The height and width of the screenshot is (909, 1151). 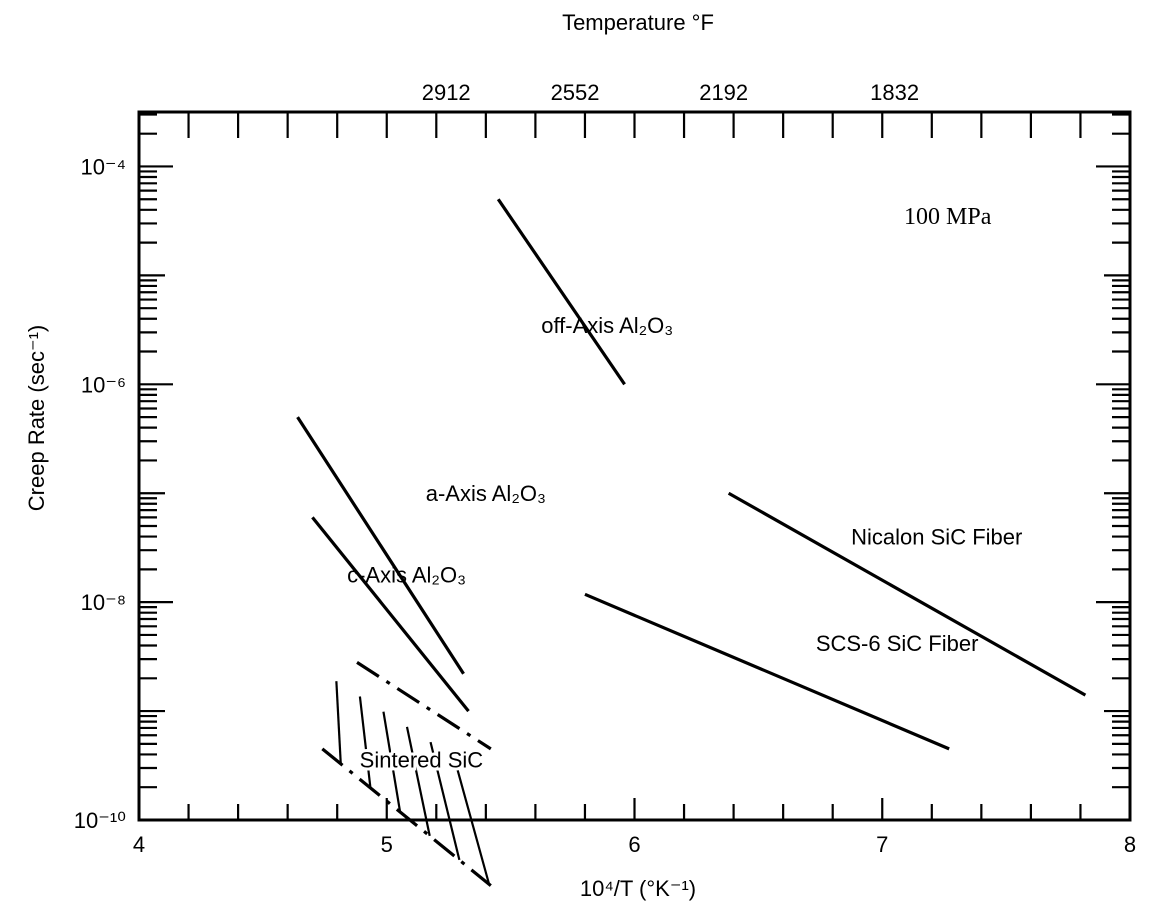 What do you see at coordinates (446, 92) in the screenshot?
I see `top-tick-label: 2912` at bounding box center [446, 92].